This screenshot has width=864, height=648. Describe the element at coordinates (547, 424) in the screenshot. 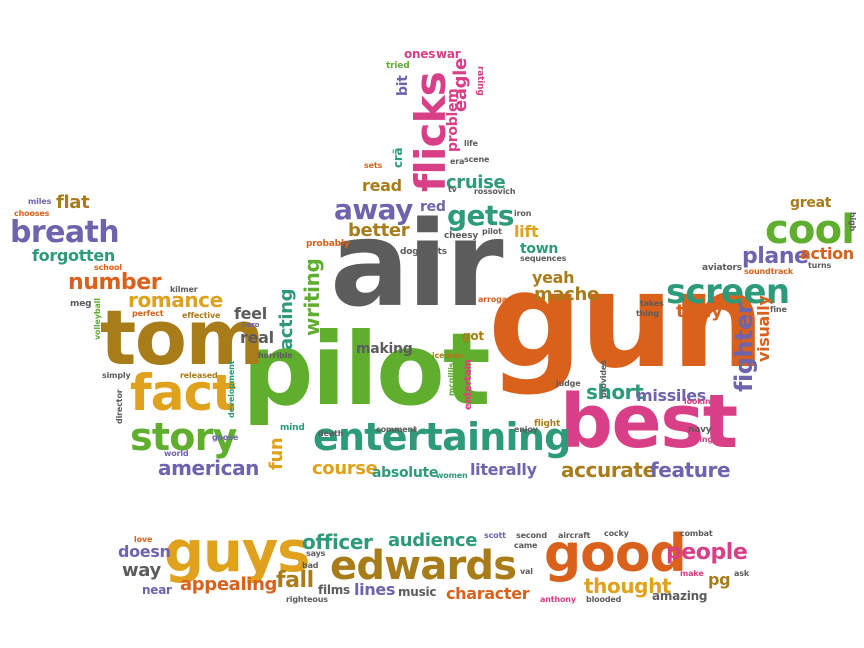

I see `word-flight: flight` at that location.